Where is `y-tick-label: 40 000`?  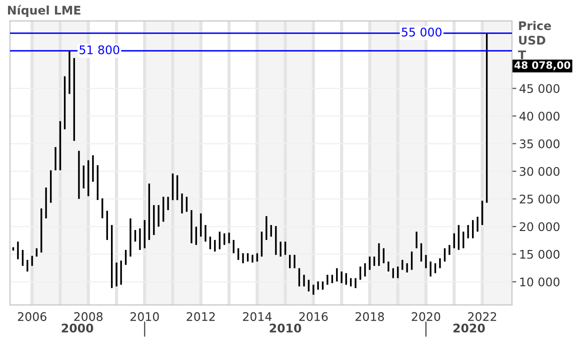
y-tick-label: 40 000 is located at coordinates (540, 116).